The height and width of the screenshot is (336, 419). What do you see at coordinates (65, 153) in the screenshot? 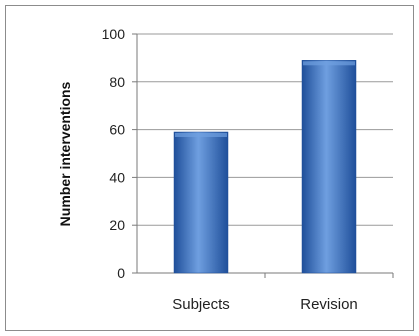
I see `y-axis-title: Number interventions` at bounding box center [65, 153].